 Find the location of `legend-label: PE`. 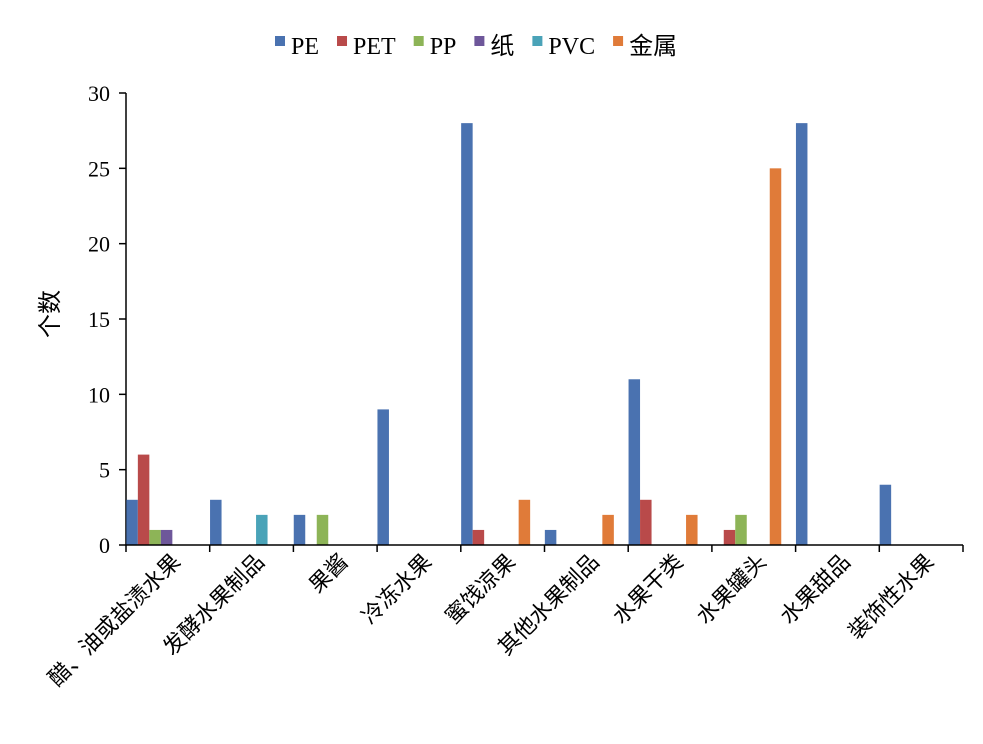

legend-label: PE is located at coordinates (305, 47).